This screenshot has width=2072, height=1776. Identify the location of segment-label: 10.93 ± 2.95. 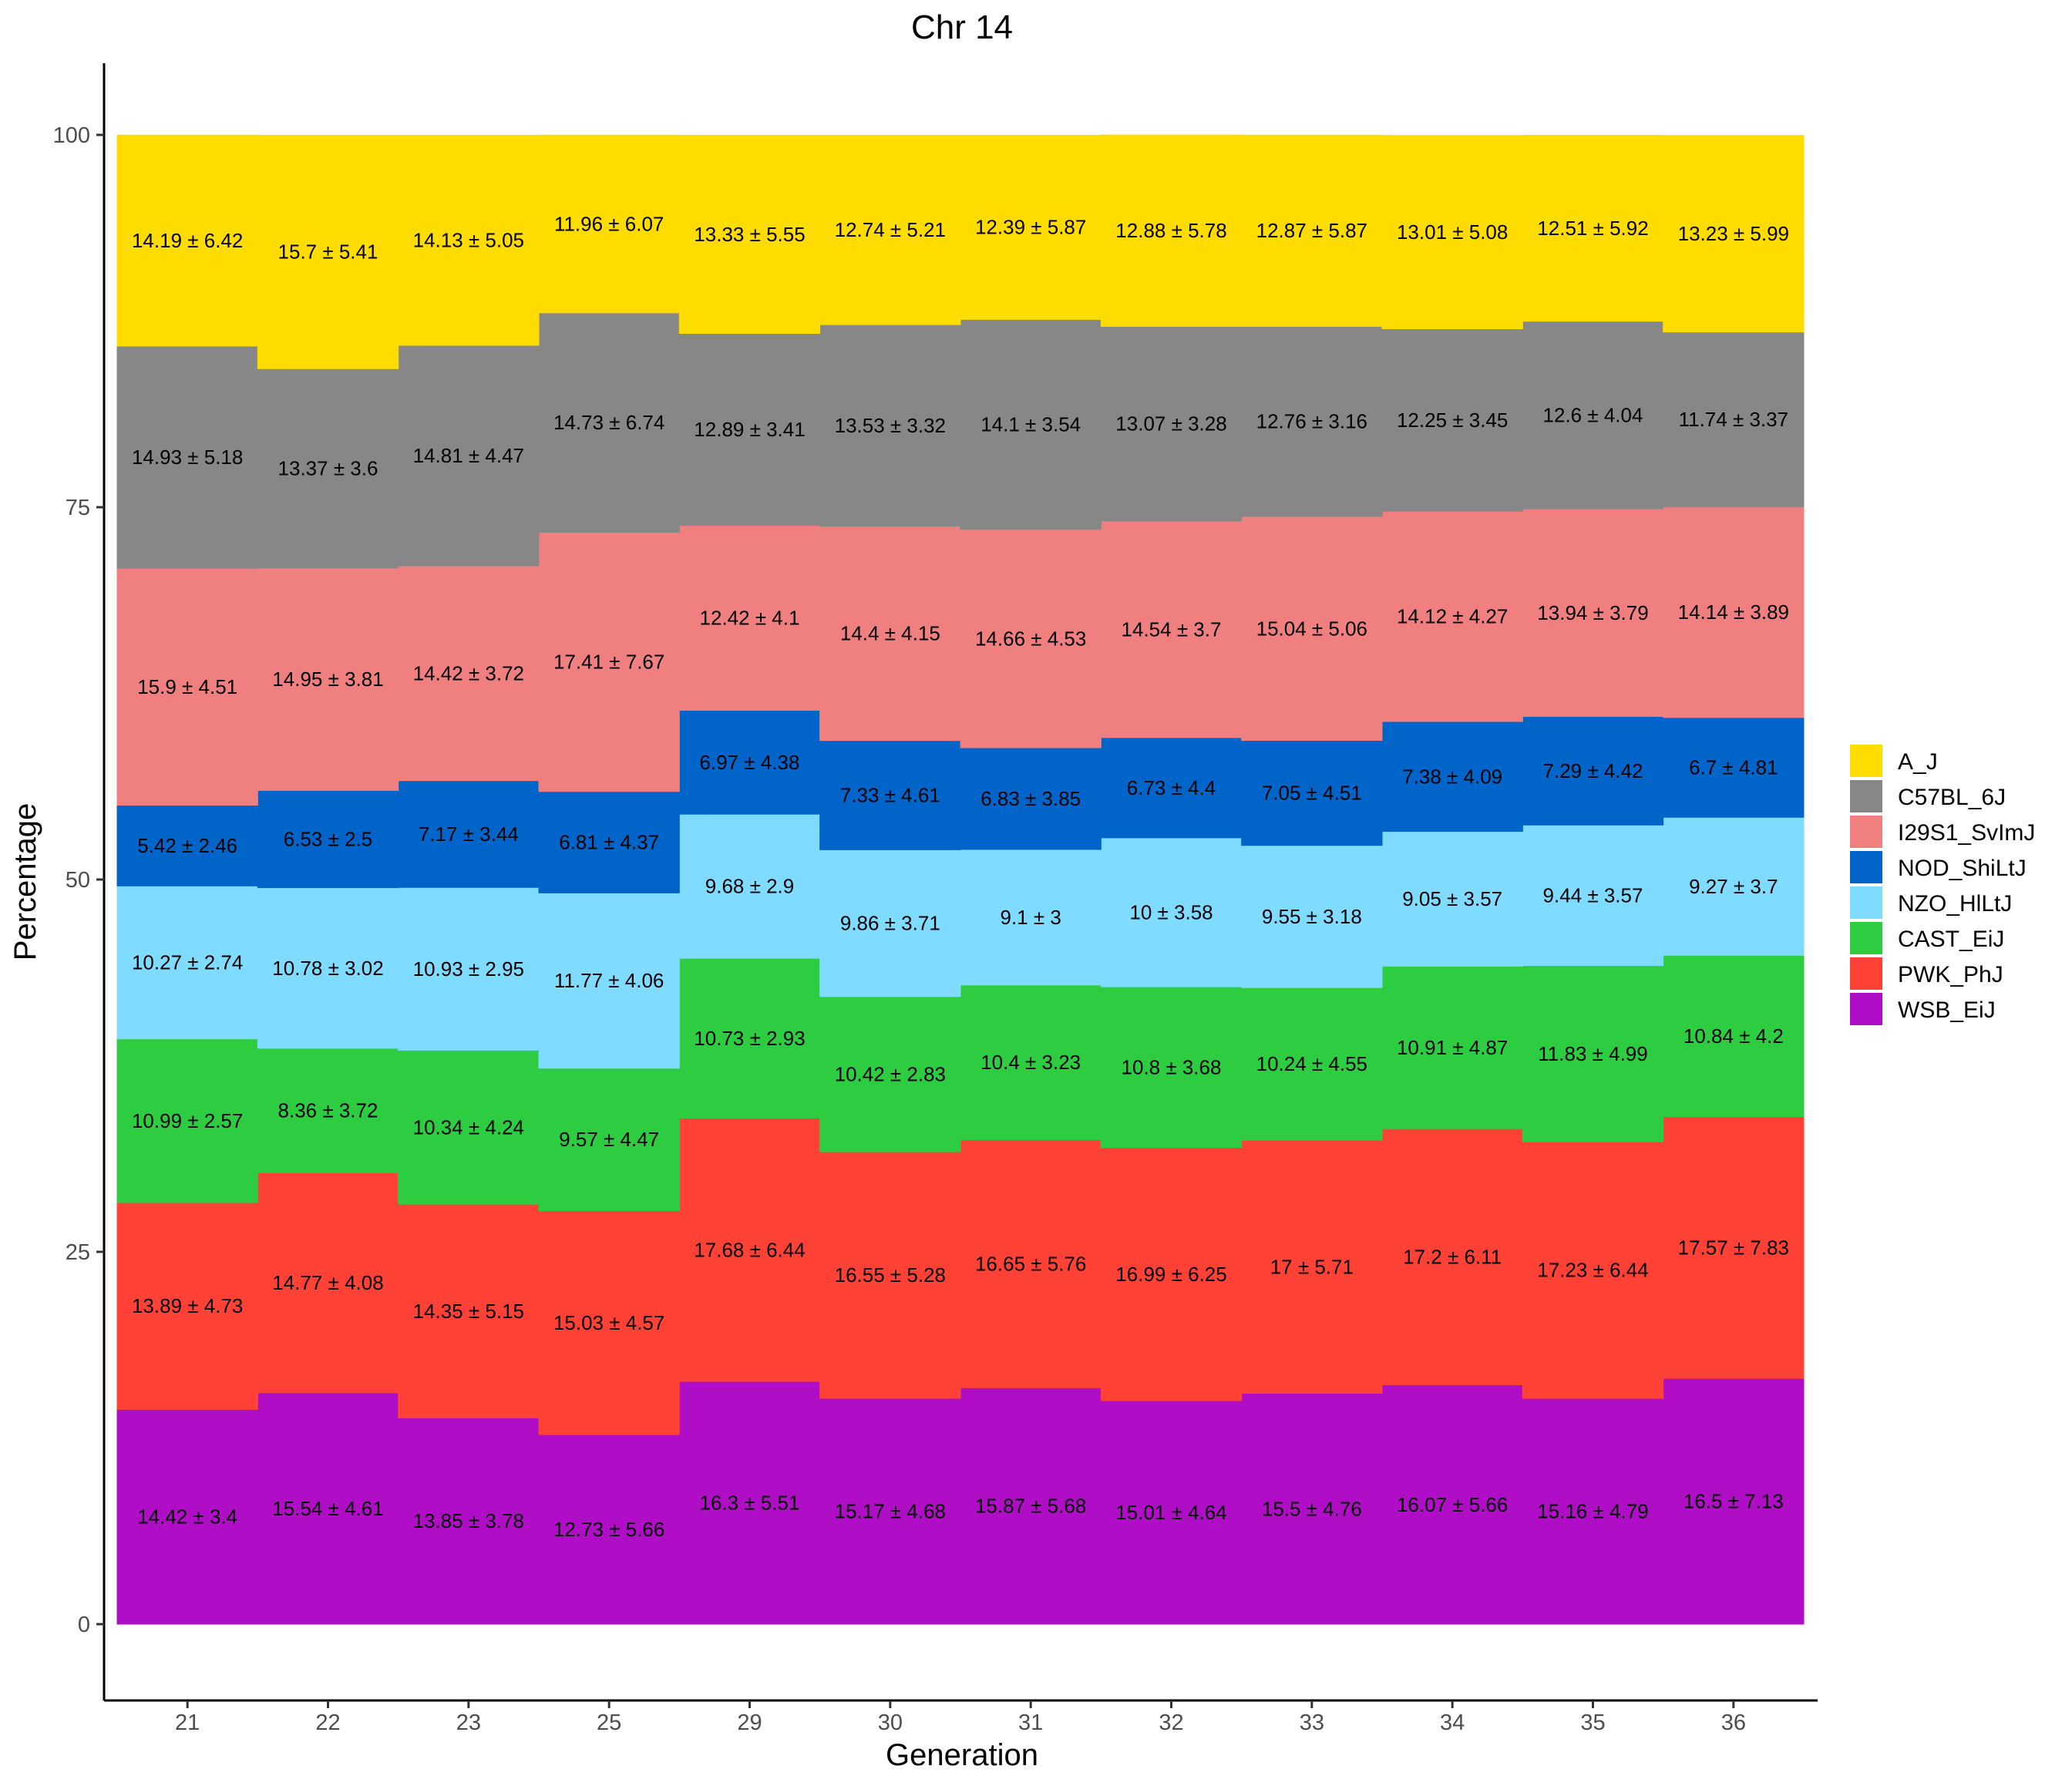
(469, 969).